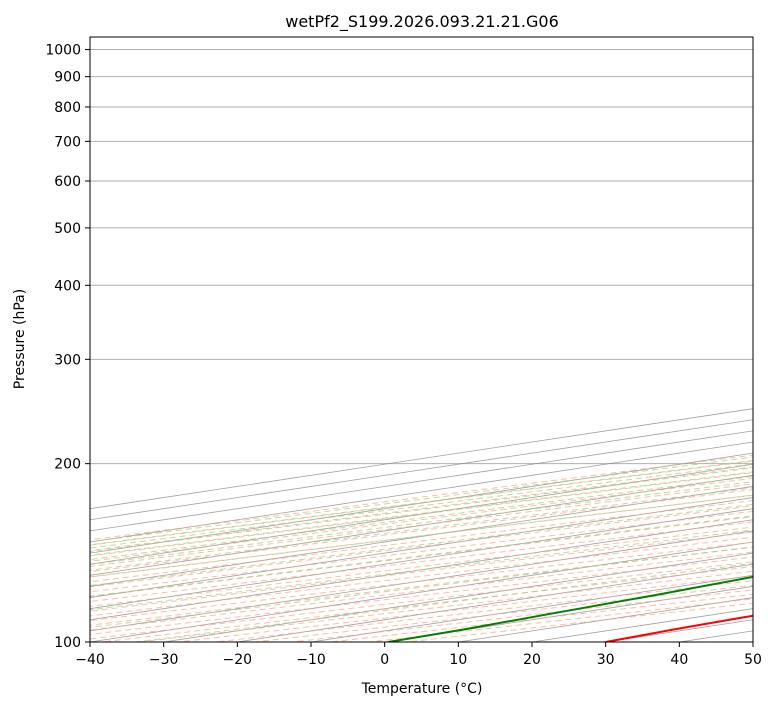 The height and width of the screenshot is (708, 775). Describe the element at coordinates (67, 182) in the screenshot. I see `y-tick-label: 600` at that location.